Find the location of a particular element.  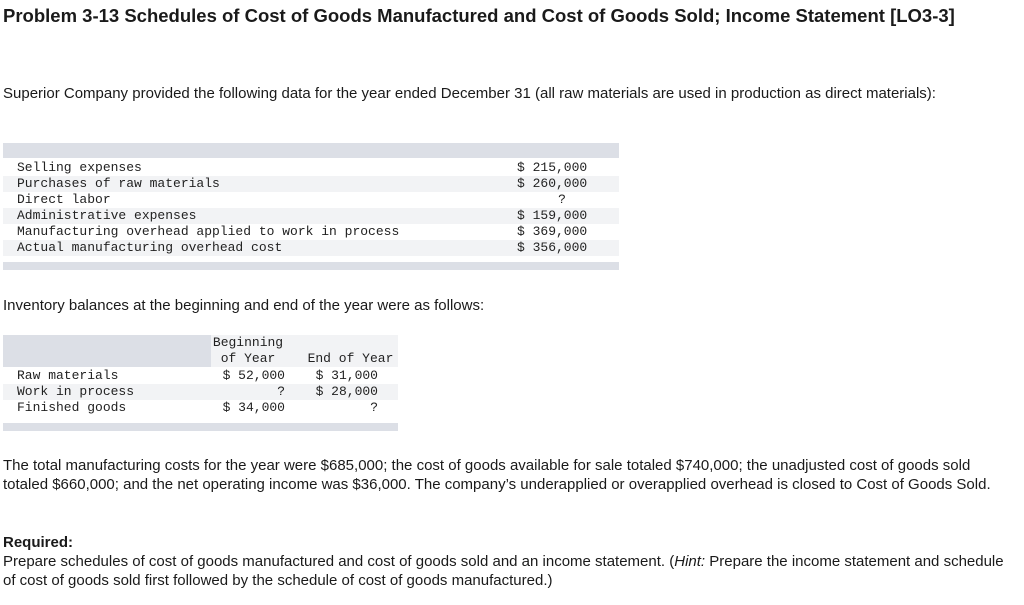

row-value: $ 34,000 is located at coordinates (253, 407).